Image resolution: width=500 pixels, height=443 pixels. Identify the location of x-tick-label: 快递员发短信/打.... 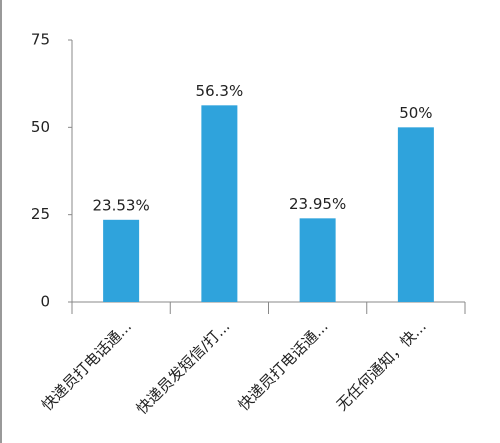
(183, 367).